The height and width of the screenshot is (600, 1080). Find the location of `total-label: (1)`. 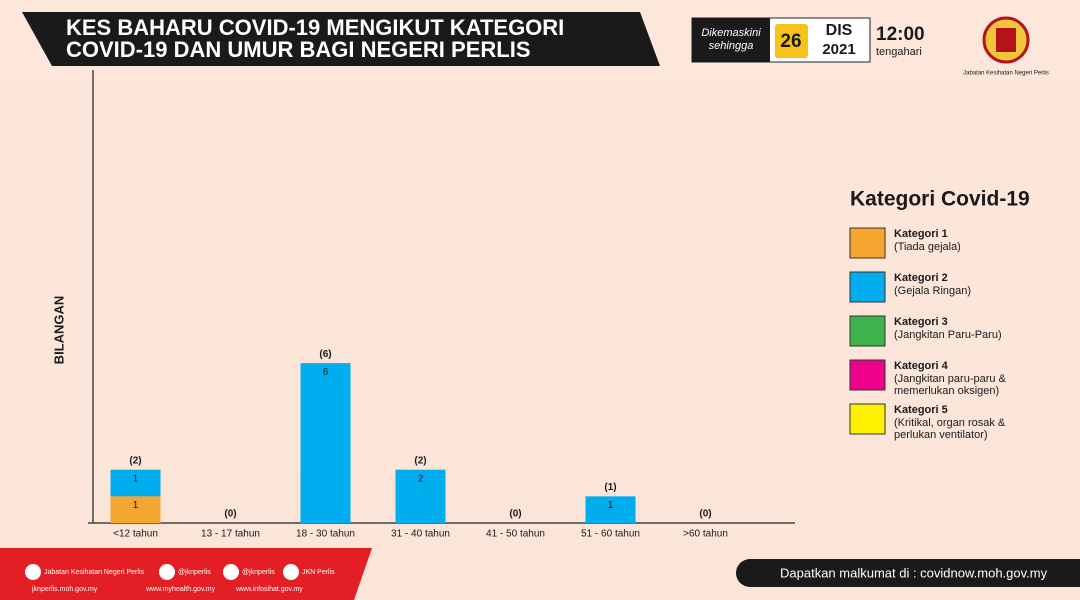

total-label: (1) is located at coordinates (610, 487).